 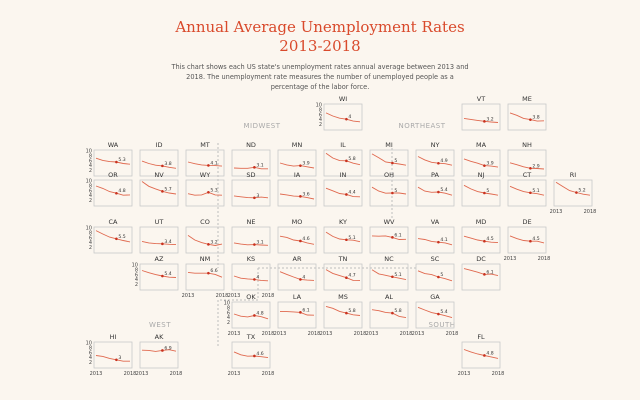 I want to click on state-label-md: MD, so click(x=481, y=222).